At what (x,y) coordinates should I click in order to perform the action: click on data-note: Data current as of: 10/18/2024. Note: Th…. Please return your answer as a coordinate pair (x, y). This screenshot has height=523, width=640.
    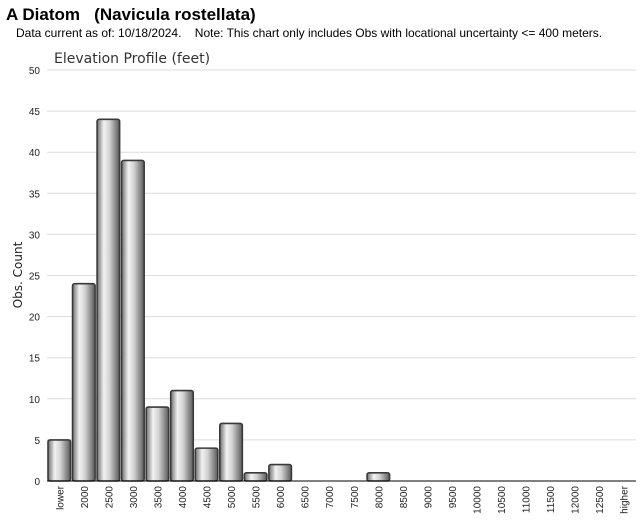
    Looking at the image, I should click on (309, 33).